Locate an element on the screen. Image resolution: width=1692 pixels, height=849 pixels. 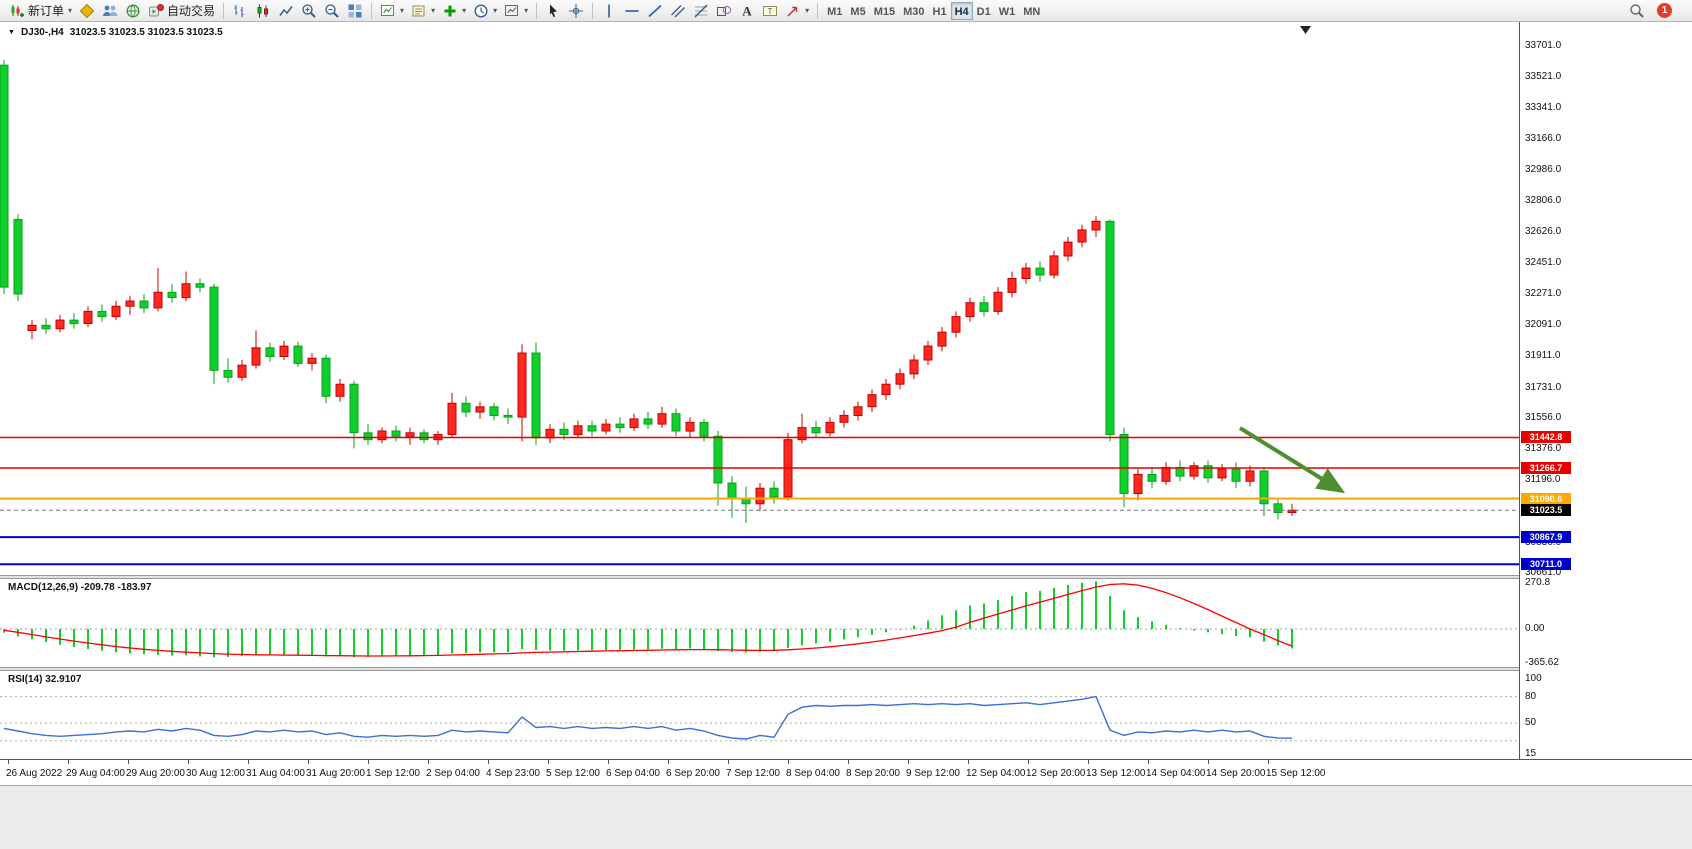
market-watch-button is located at coordinates (87, 11).